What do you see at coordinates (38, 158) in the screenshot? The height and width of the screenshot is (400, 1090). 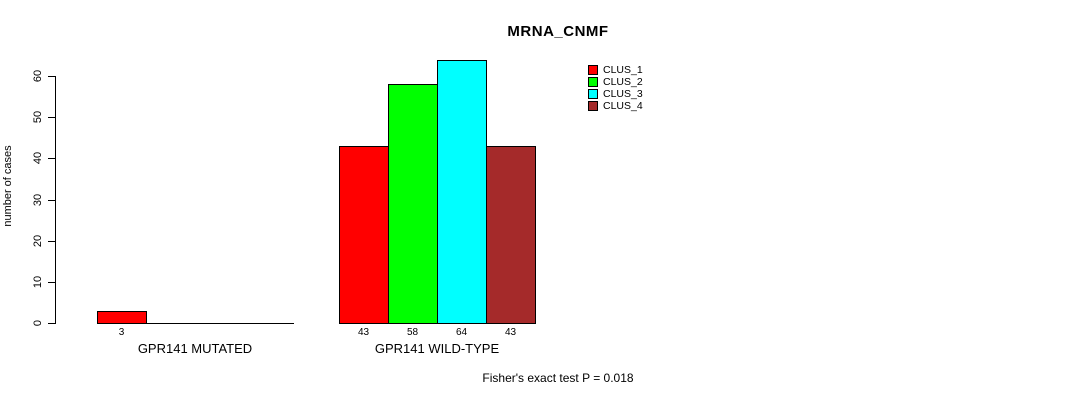 I see `y-axis-tick-label: 40` at bounding box center [38, 158].